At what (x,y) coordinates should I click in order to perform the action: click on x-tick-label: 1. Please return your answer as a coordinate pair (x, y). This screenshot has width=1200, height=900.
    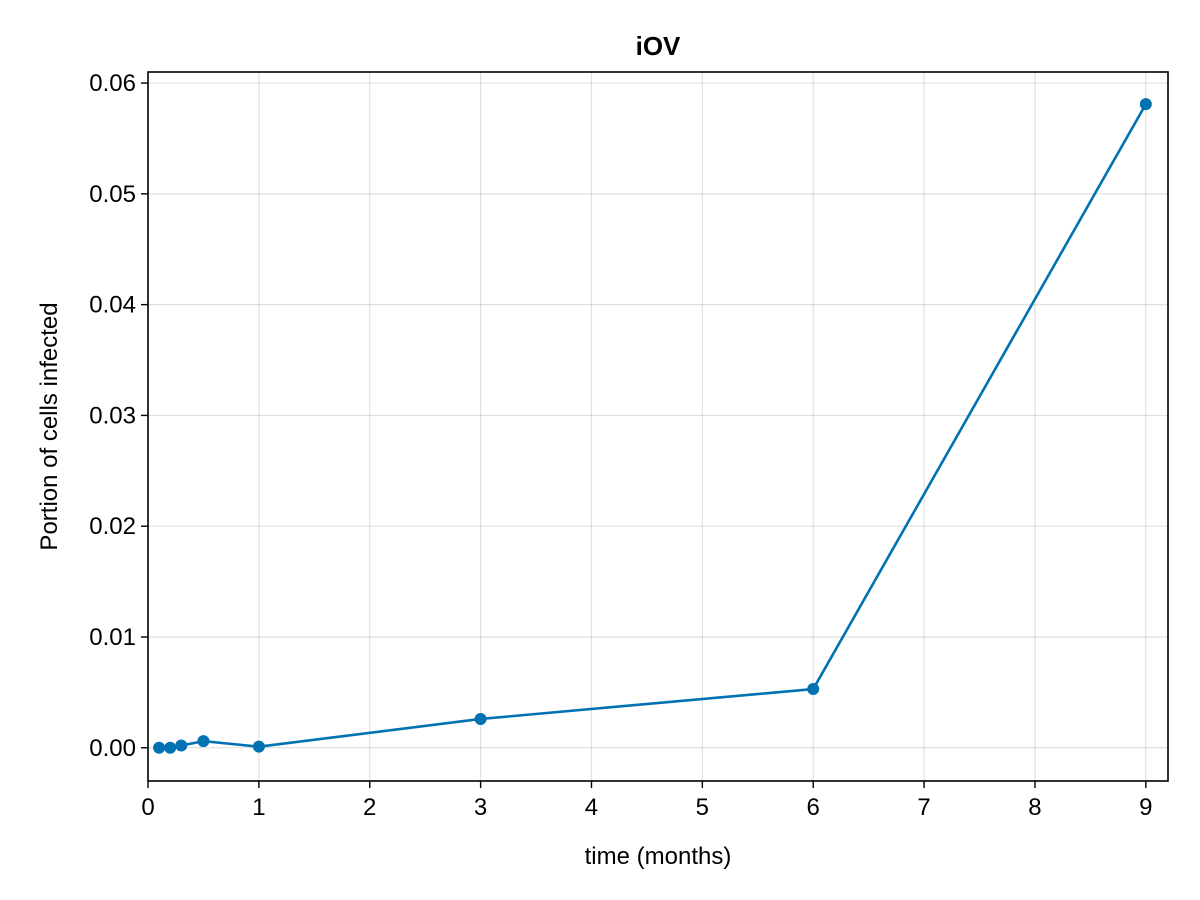
    Looking at the image, I should click on (258, 807).